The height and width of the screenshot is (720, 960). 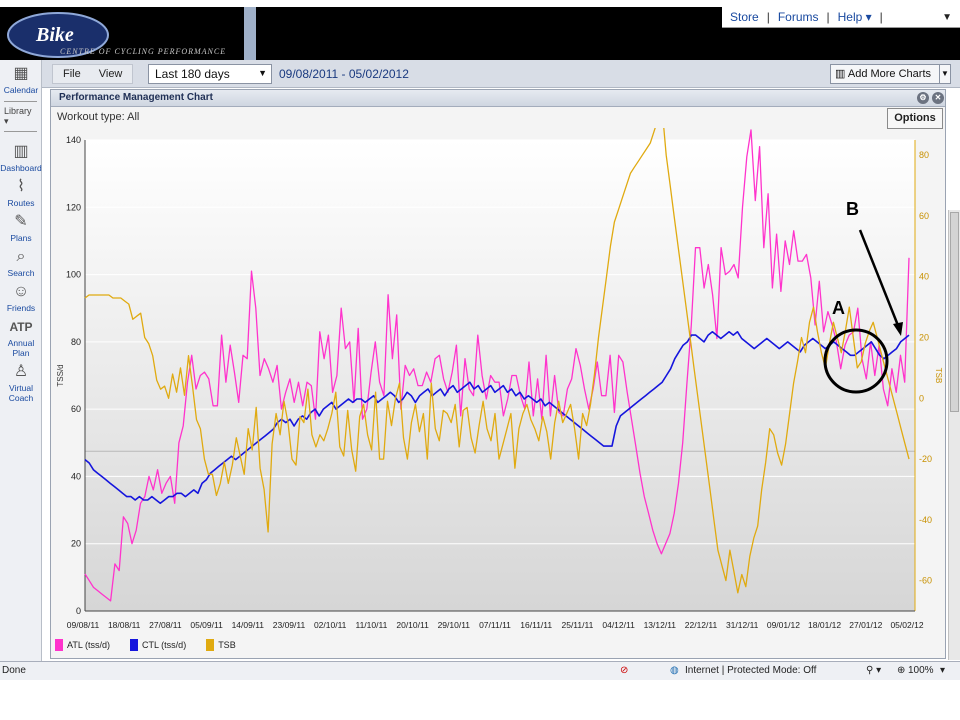 I want to click on y2-tick-label: 0, so click(x=921, y=398).